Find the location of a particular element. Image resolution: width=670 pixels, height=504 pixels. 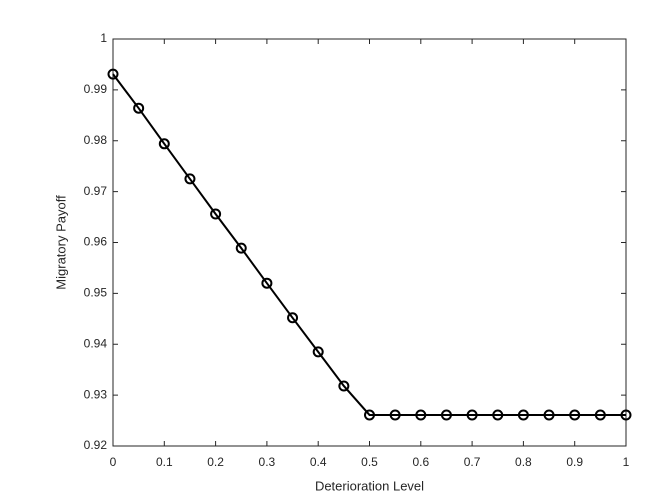

x-tick-label: 0.3 is located at coordinates (267, 462).